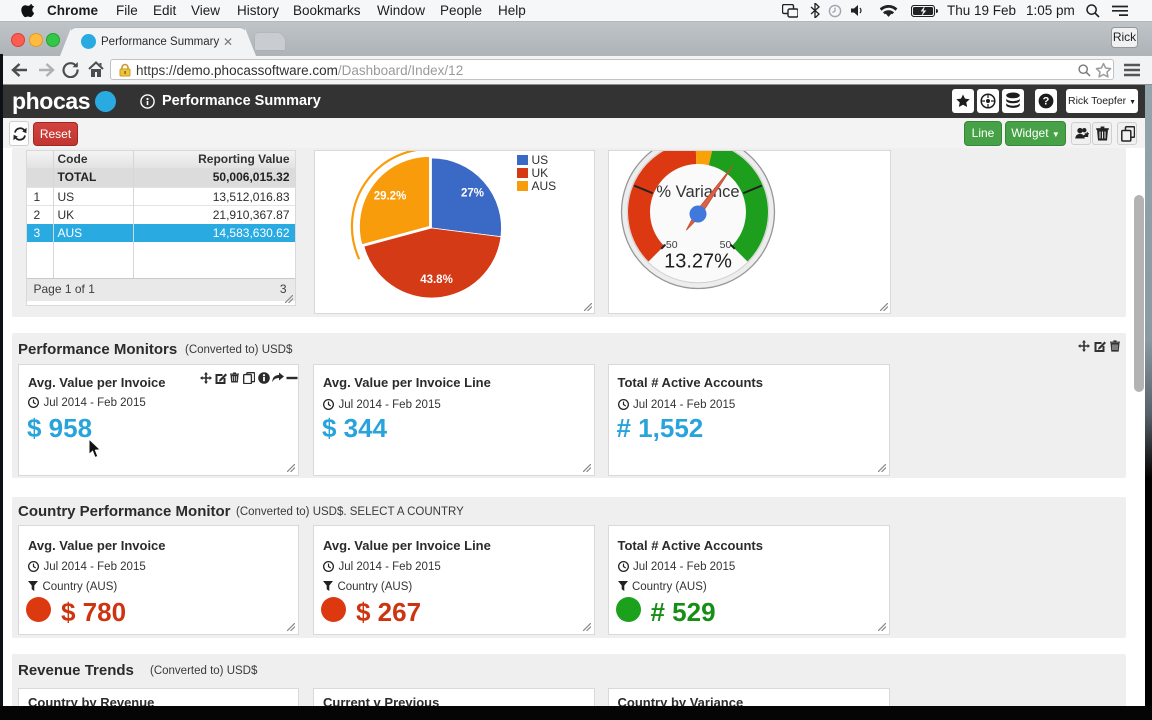 This screenshot has height=720, width=1152. I want to click on svg-text: 50, so click(726, 245).